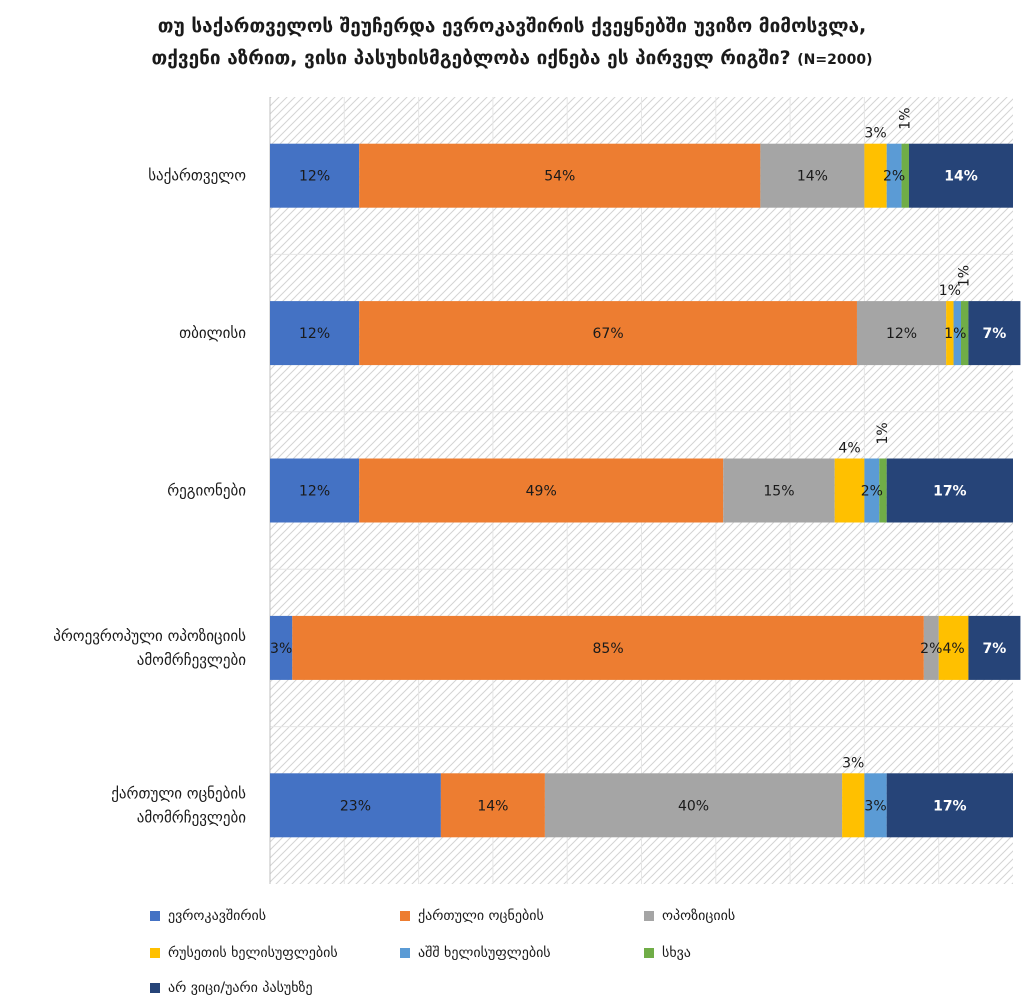 This screenshot has height=1008, width=1024. I want to click on legend-item: ქართული ოცნების, so click(472, 916).